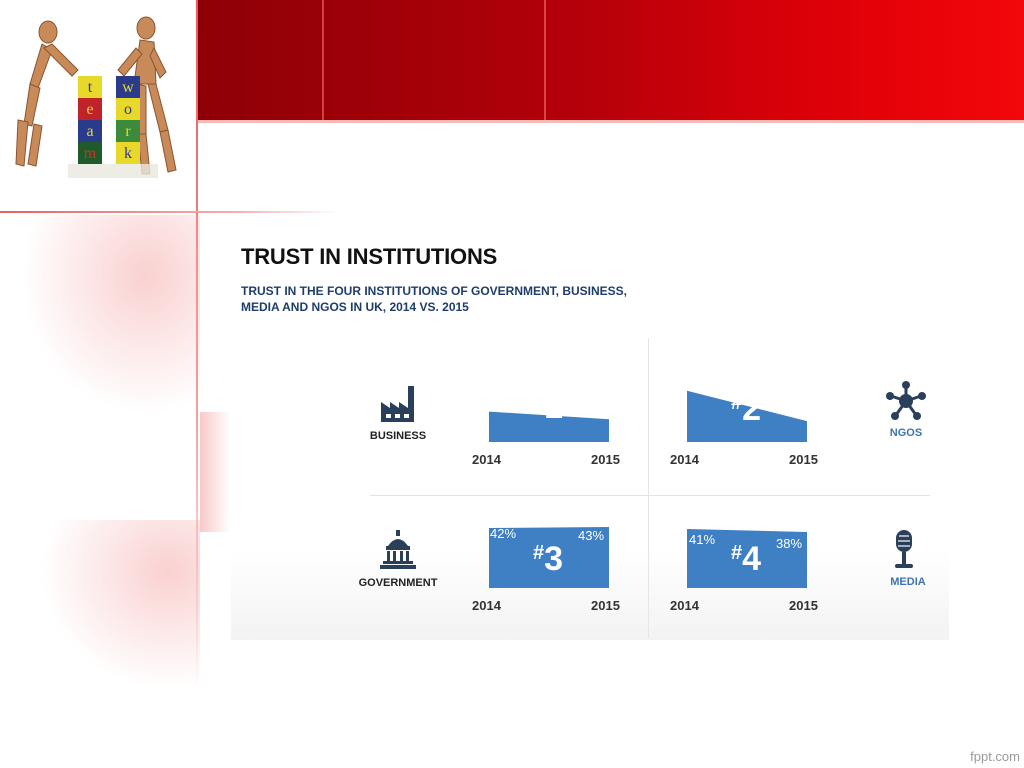 Image resolution: width=1024 pixels, height=768 pixels. I want to click on government-area-shape, so click(549, 557).